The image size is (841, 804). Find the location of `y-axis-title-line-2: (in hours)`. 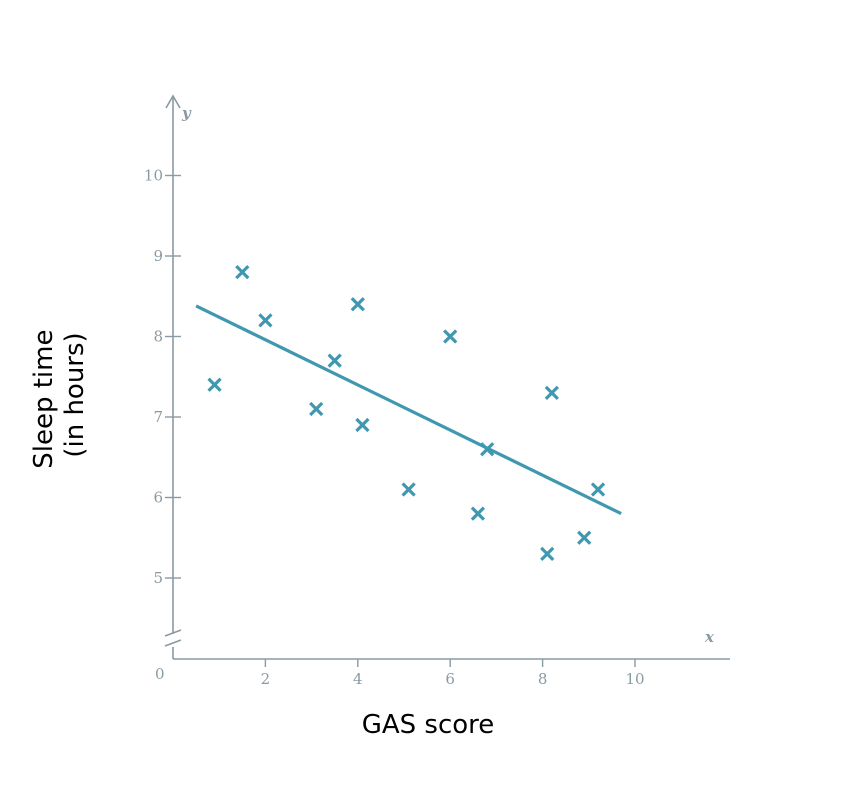

y-axis-title-line-2: (in hours) is located at coordinates (75, 394).